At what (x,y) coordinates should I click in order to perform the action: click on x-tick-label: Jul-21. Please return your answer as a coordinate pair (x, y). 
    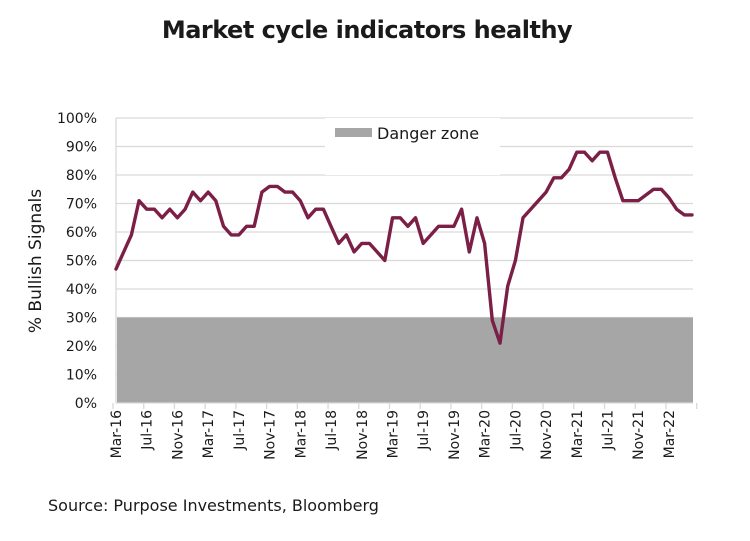
    Looking at the image, I should click on (609, 430).